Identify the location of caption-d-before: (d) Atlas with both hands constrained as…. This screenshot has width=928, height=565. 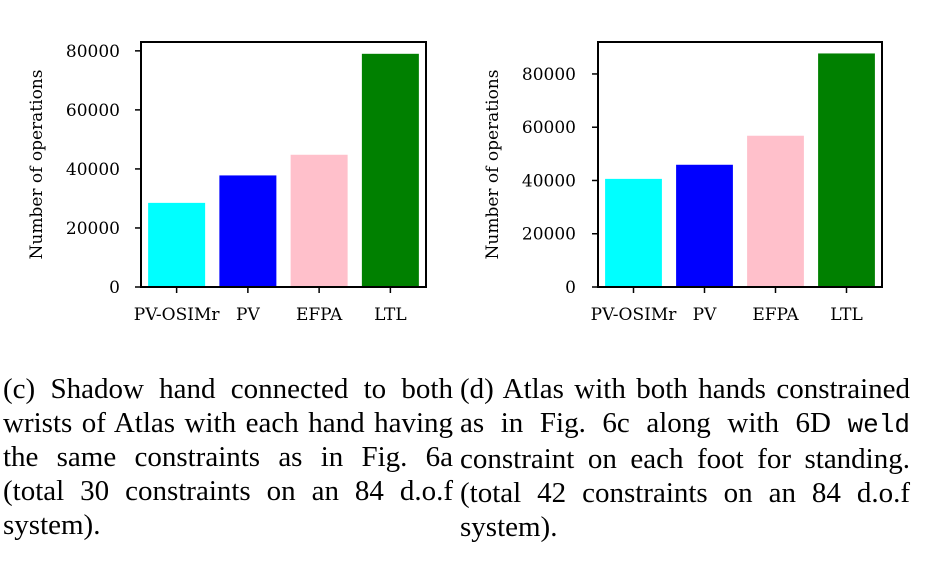
(685, 406).